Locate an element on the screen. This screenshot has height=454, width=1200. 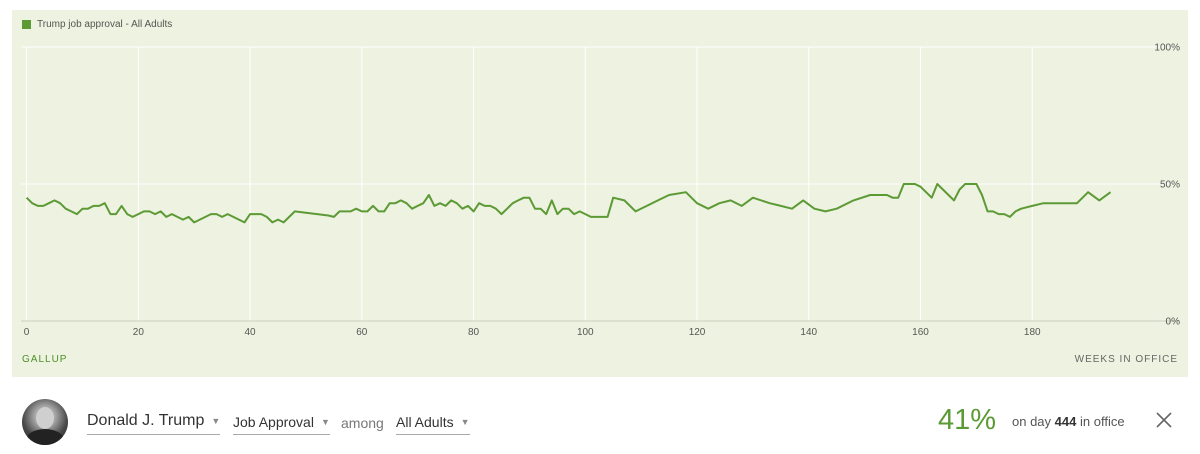
avatar-suit is located at coordinates (45, 437).